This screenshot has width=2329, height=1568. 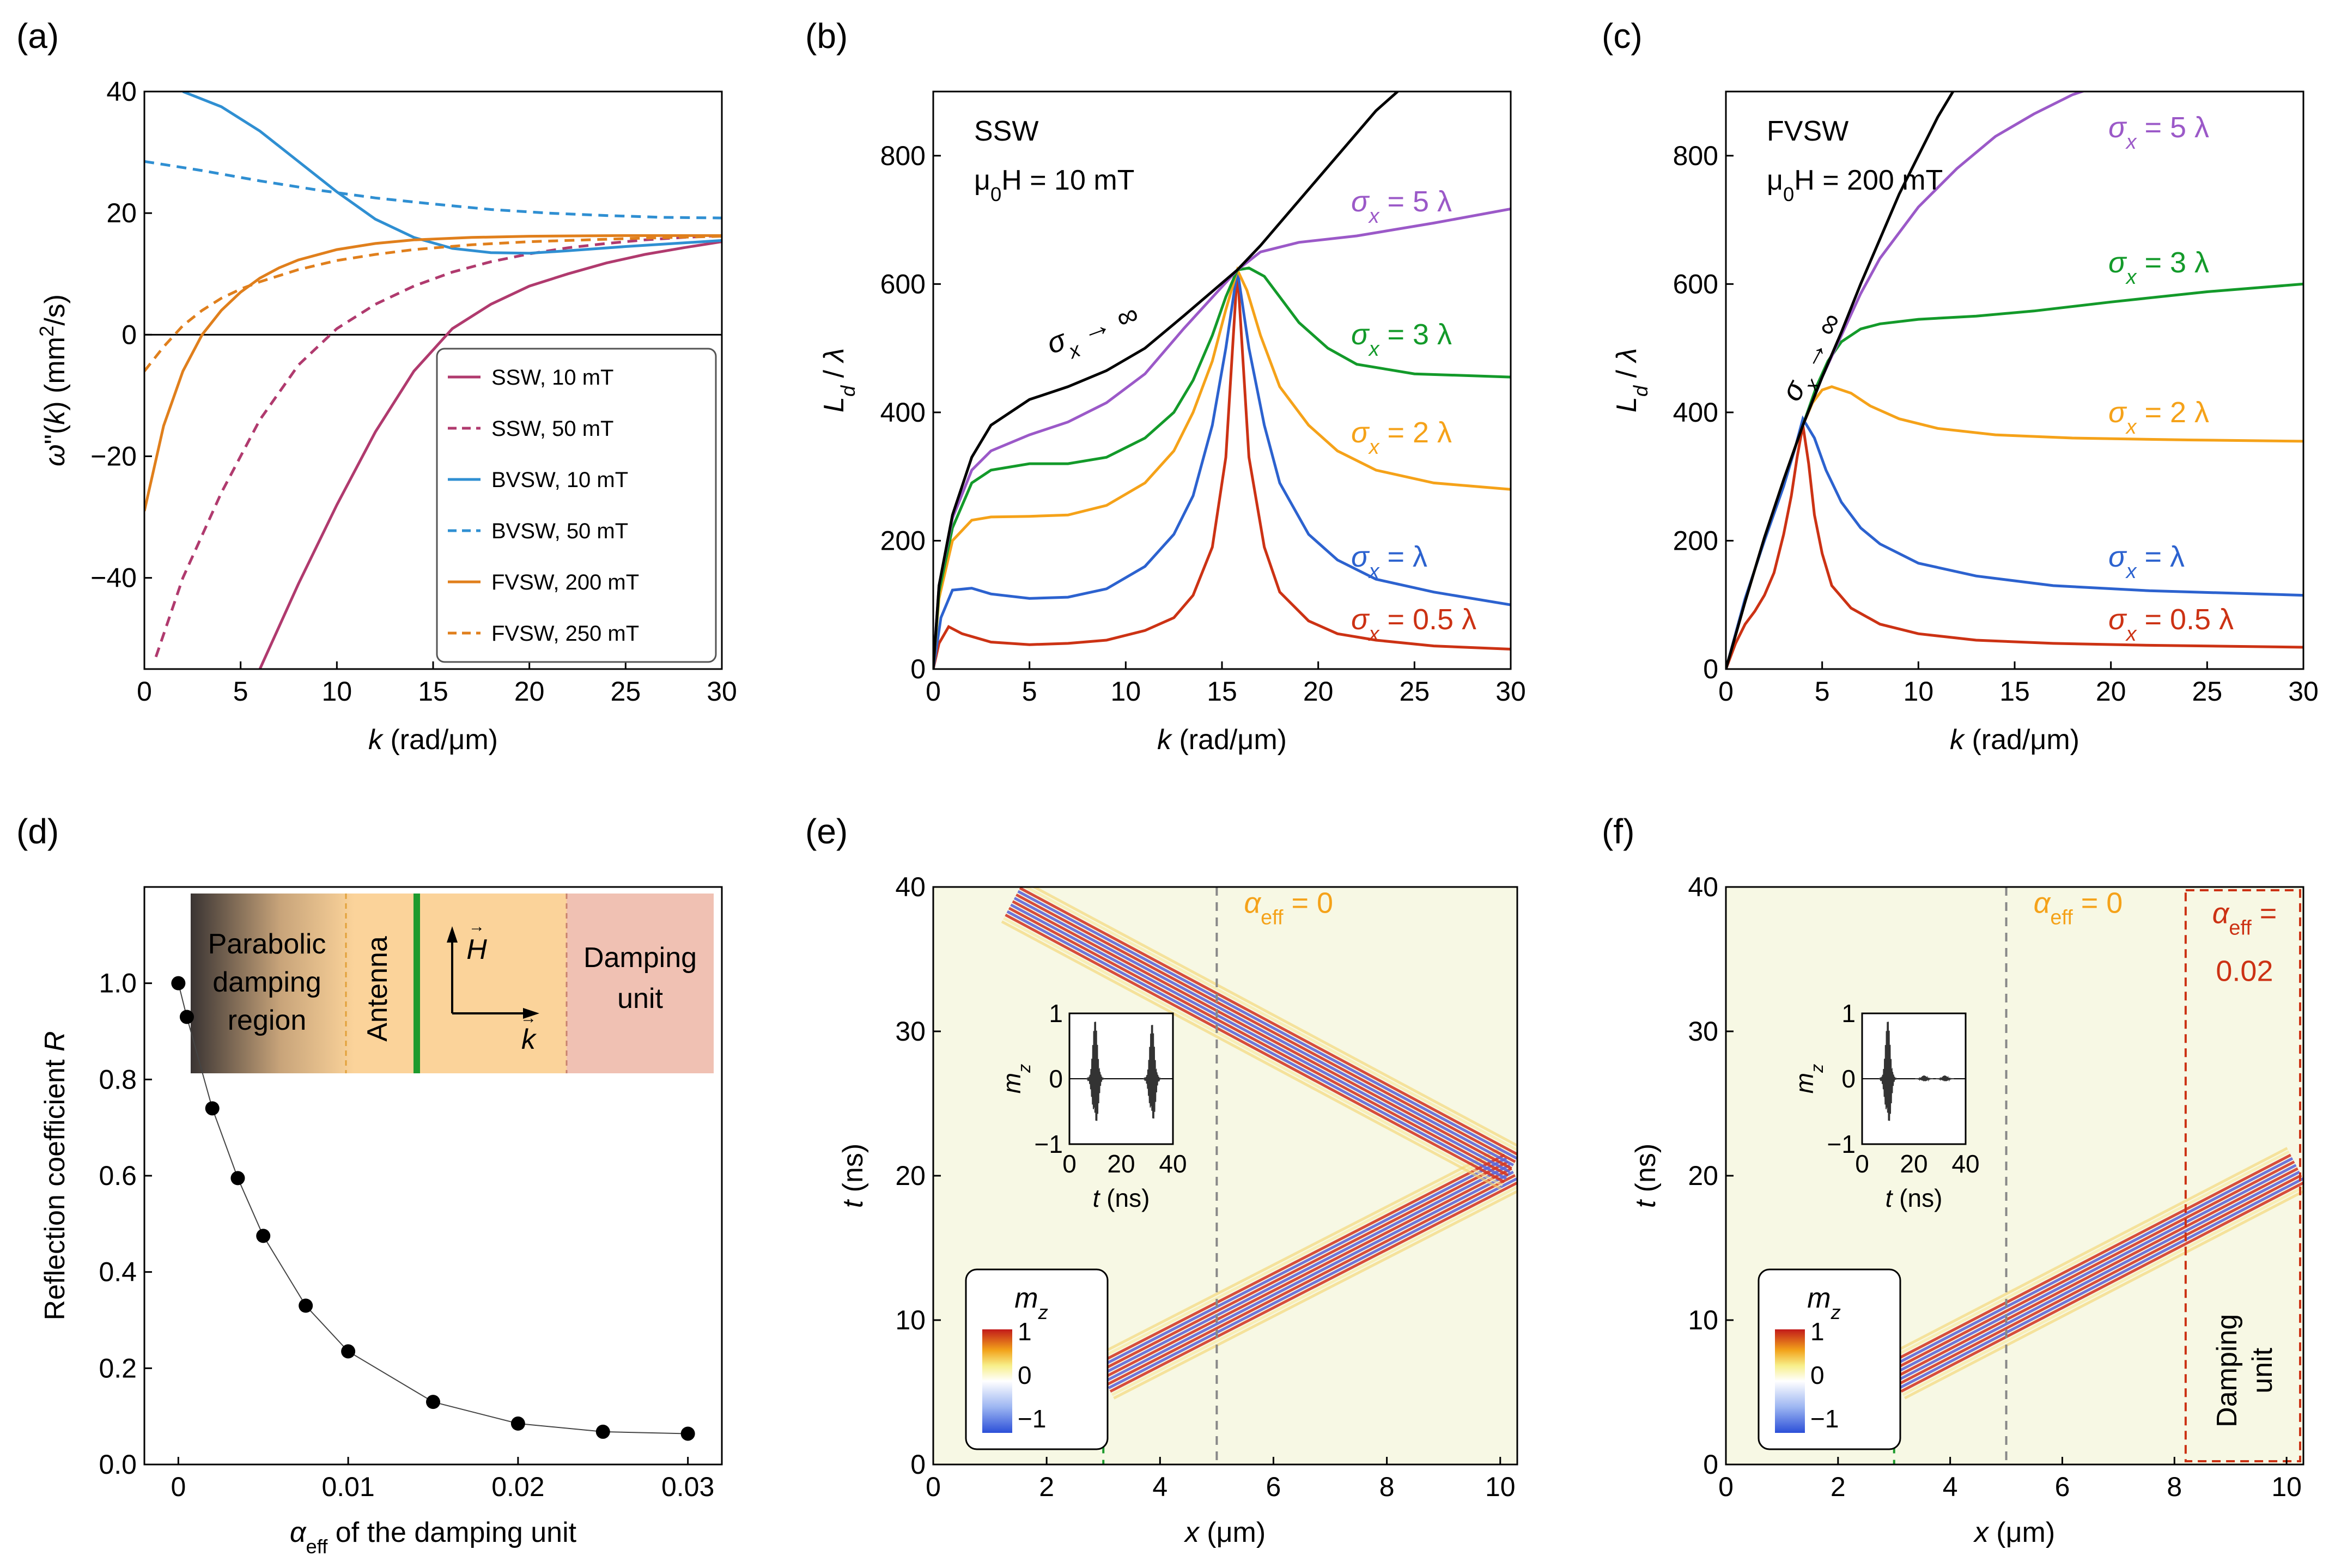 What do you see at coordinates (377, 989) in the screenshot?
I see `inset-antenna-label: Antenna` at bounding box center [377, 989].